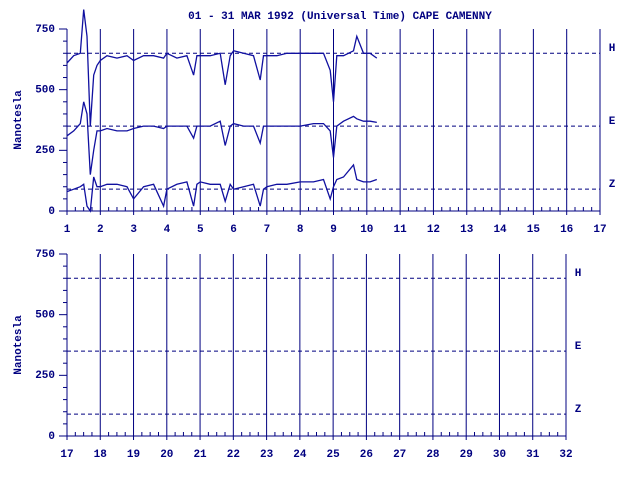 The image size is (640, 480). What do you see at coordinates (133, 455) in the screenshot?
I see `x-tick-label: 19` at bounding box center [133, 455].